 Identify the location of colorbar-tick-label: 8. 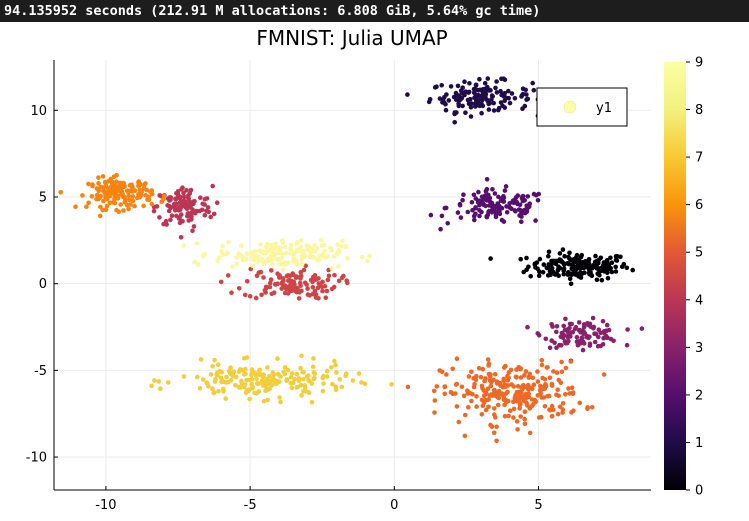
(699, 110).